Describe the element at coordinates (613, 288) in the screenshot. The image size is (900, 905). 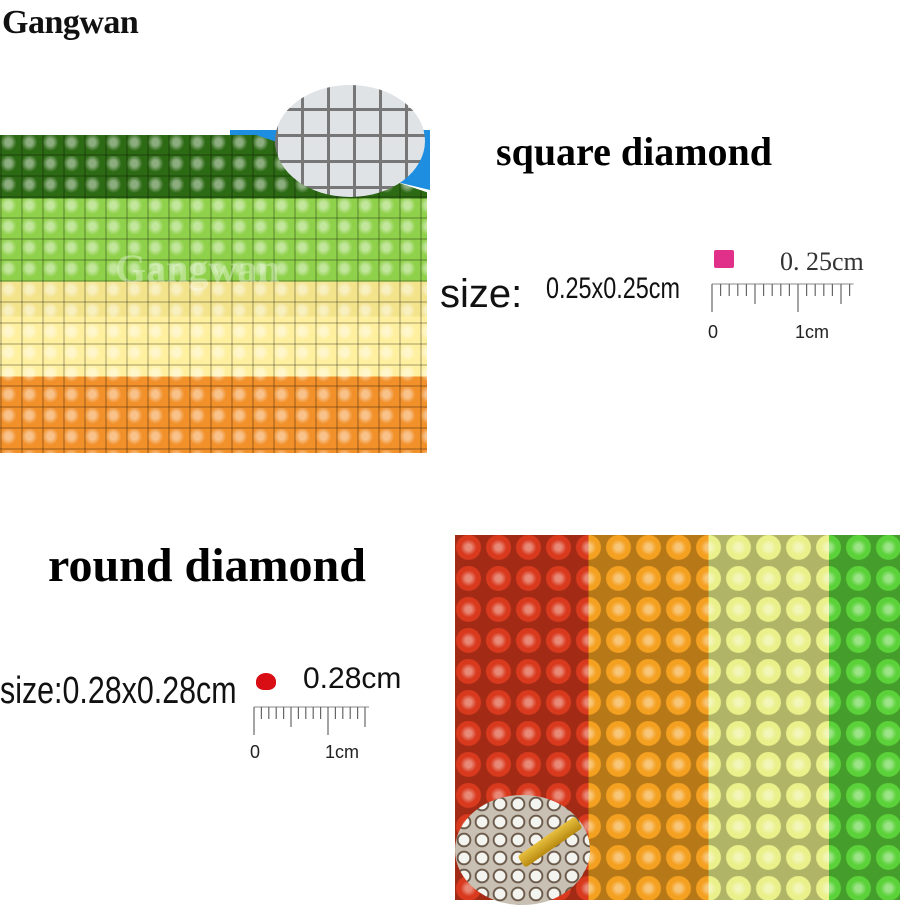
I see `square-size-value: 0.25x0.25cm` at that location.